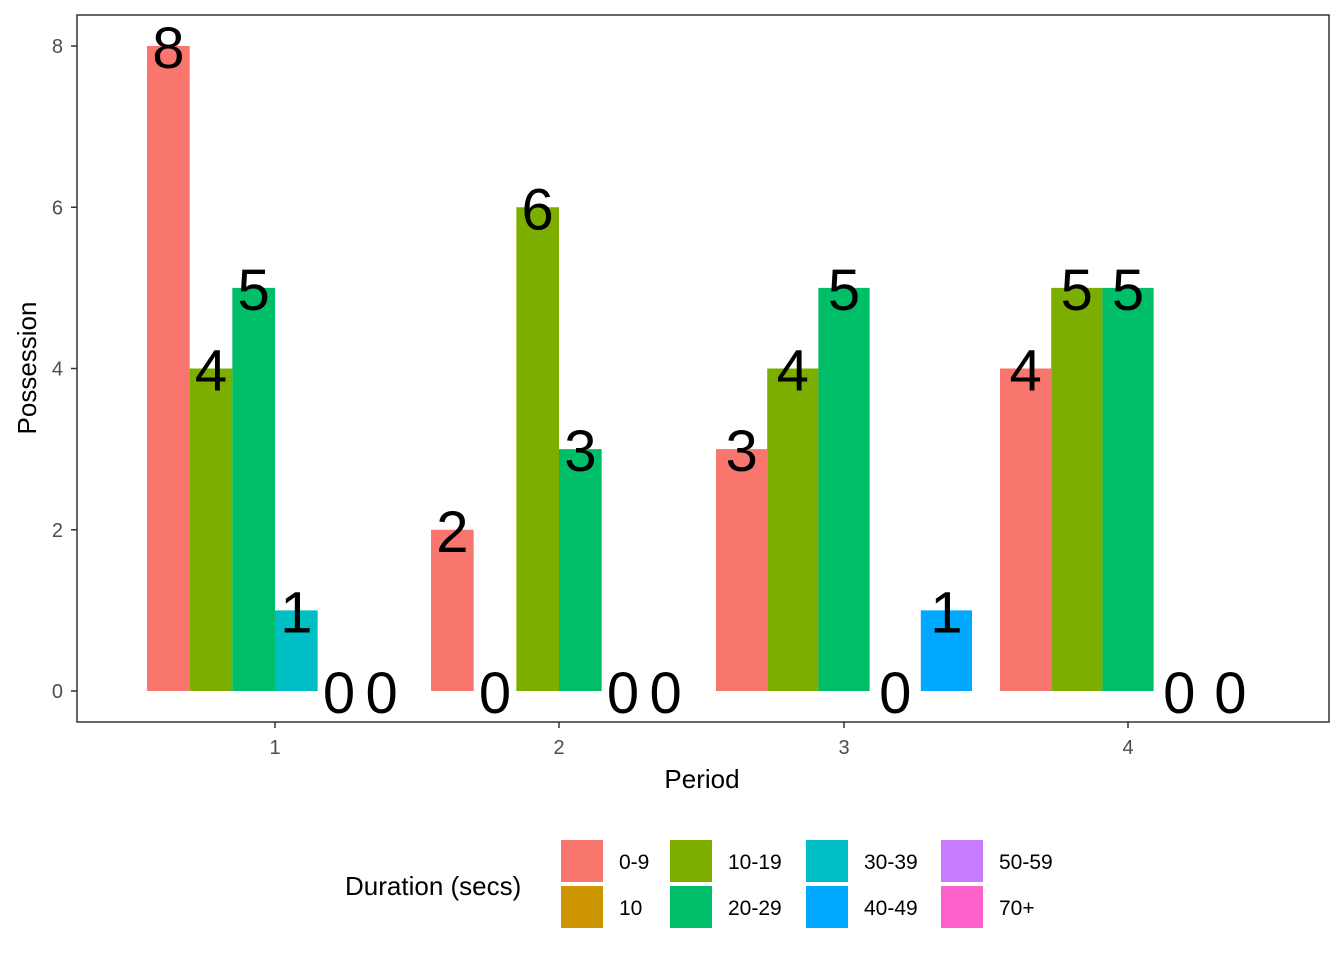  What do you see at coordinates (452, 532) in the screenshot?
I see `data-label: 2` at bounding box center [452, 532].